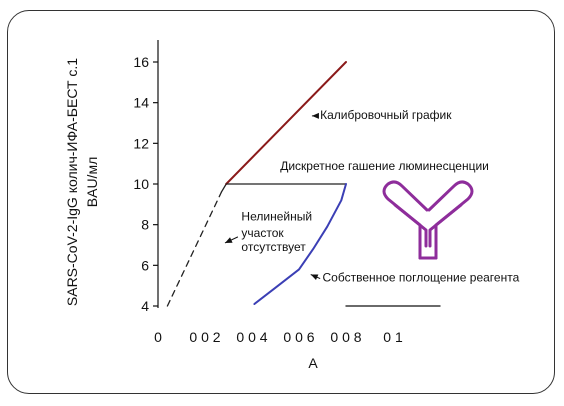 This screenshot has height=406, width=564. Describe the element at coordinates (145, 225) in the screenshot. I see `y-tick-label: 8` at that location.